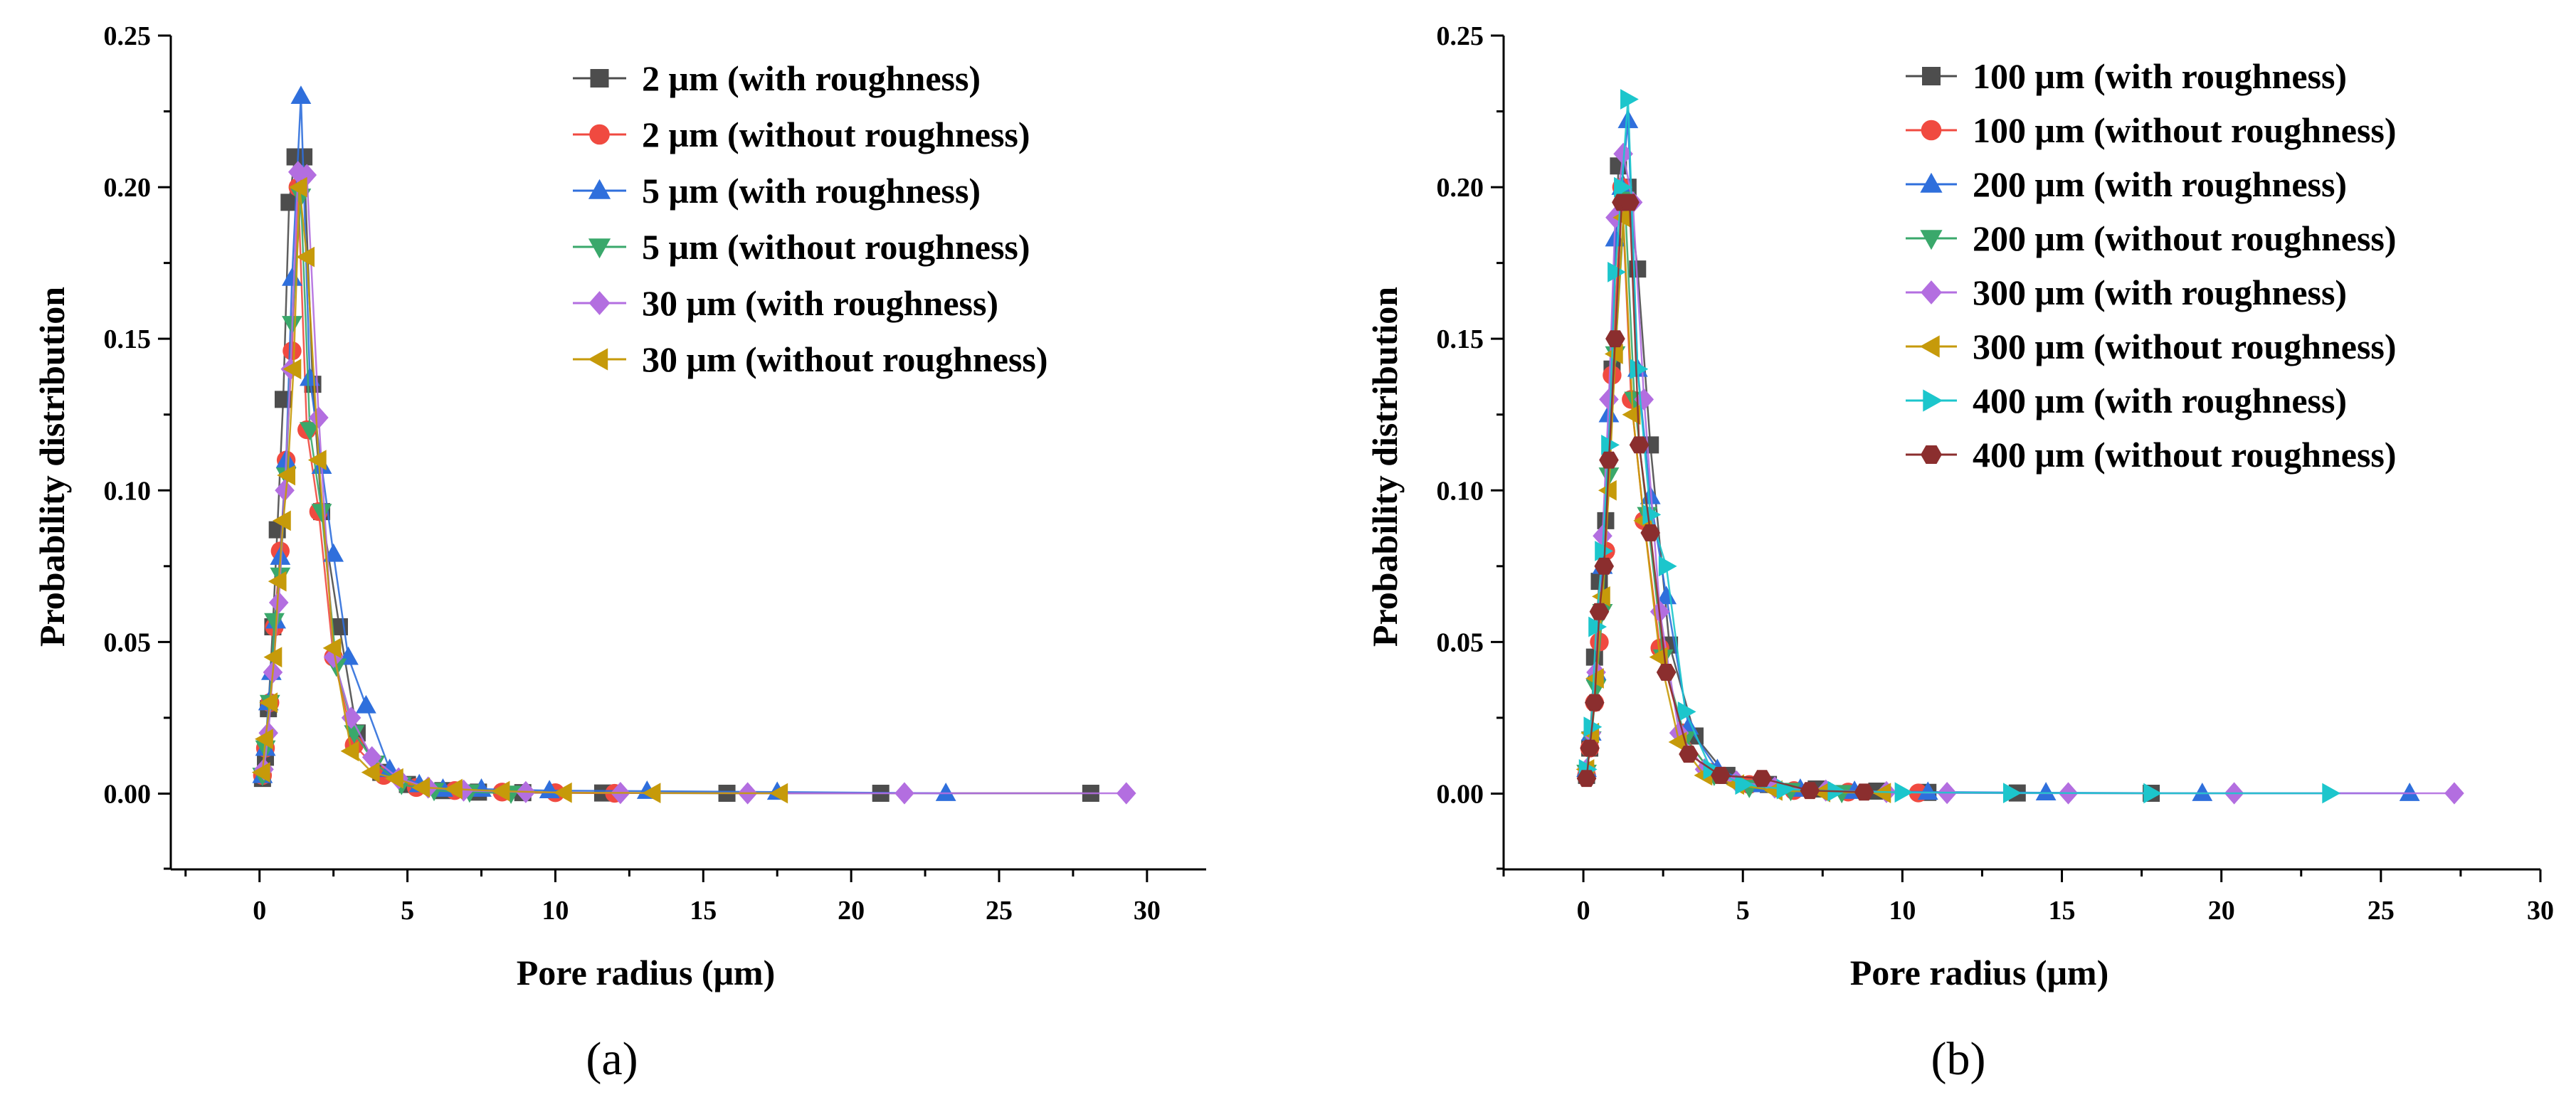  I want to click on legend-item: 100 μm (without roughness), so click(2151, 130).